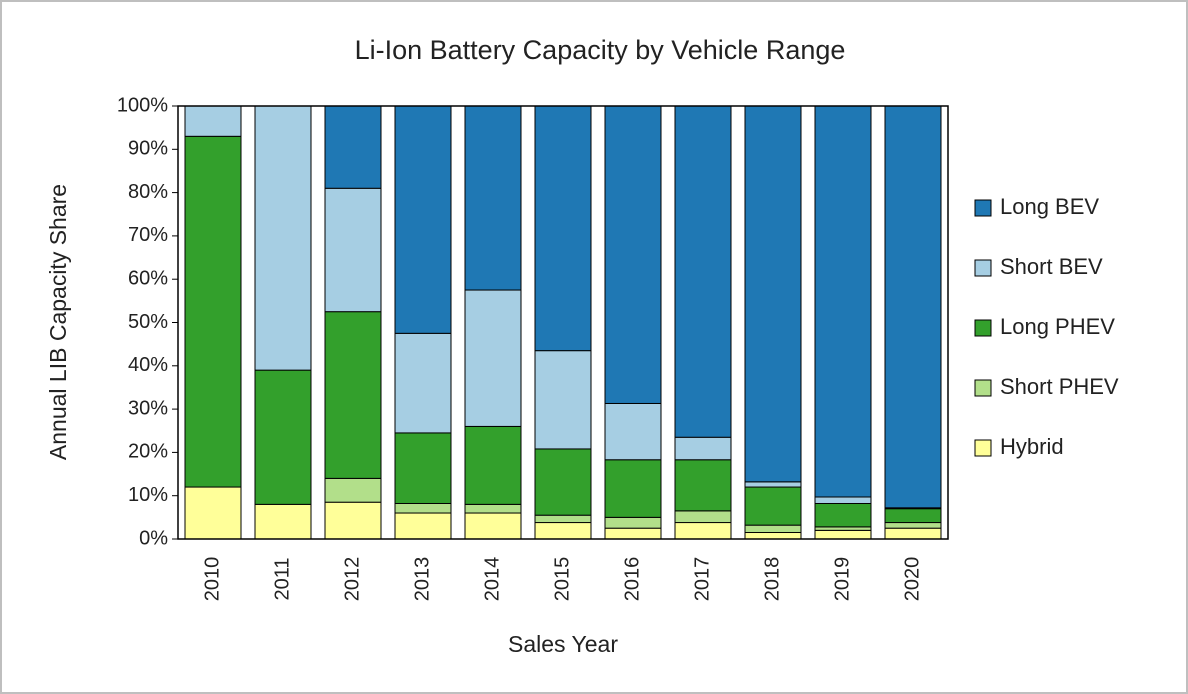 Image resolution: width=1188 pixels, height=694 pixels. Describe the element at coordinates (148, 322) in the screenshot. I see `y-tick-label: 50%` at that location.